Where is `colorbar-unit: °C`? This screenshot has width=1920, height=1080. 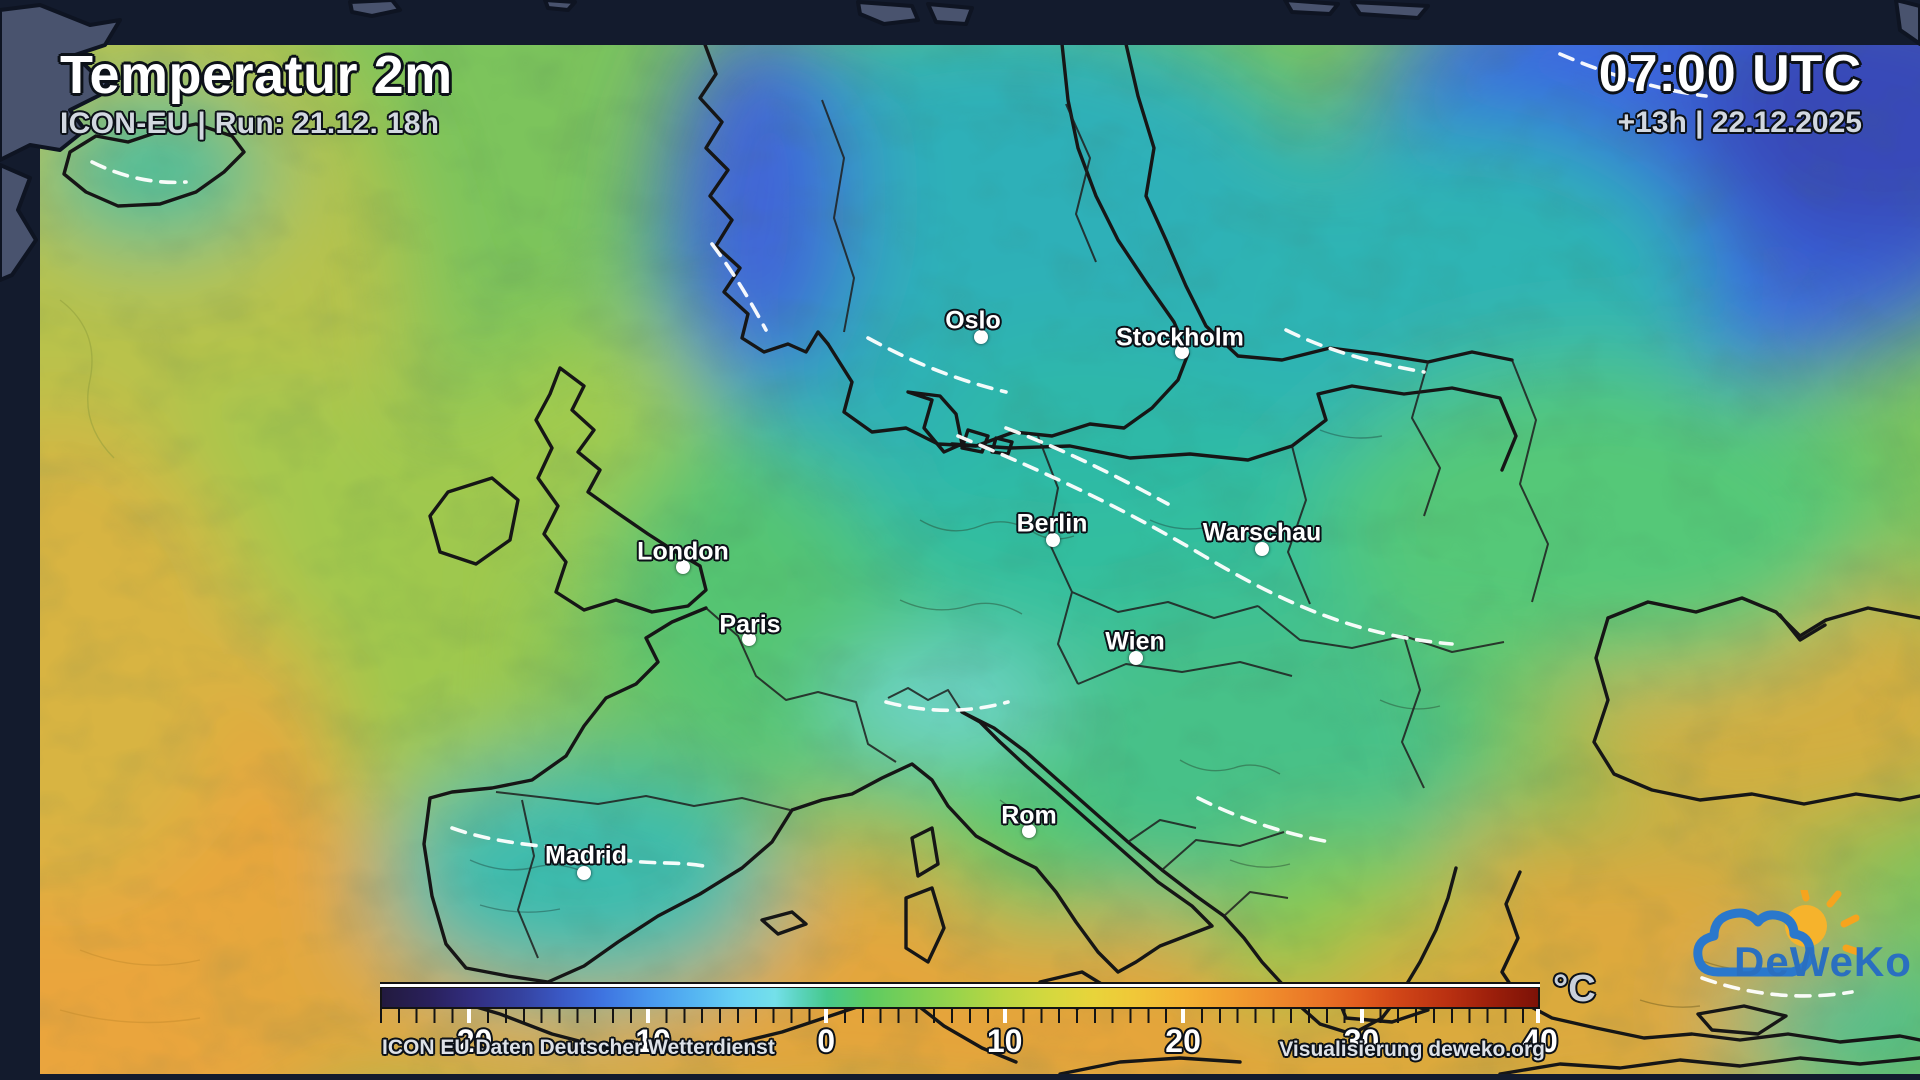
colorbar-unit: °C is located at coordinates (1574, 989).